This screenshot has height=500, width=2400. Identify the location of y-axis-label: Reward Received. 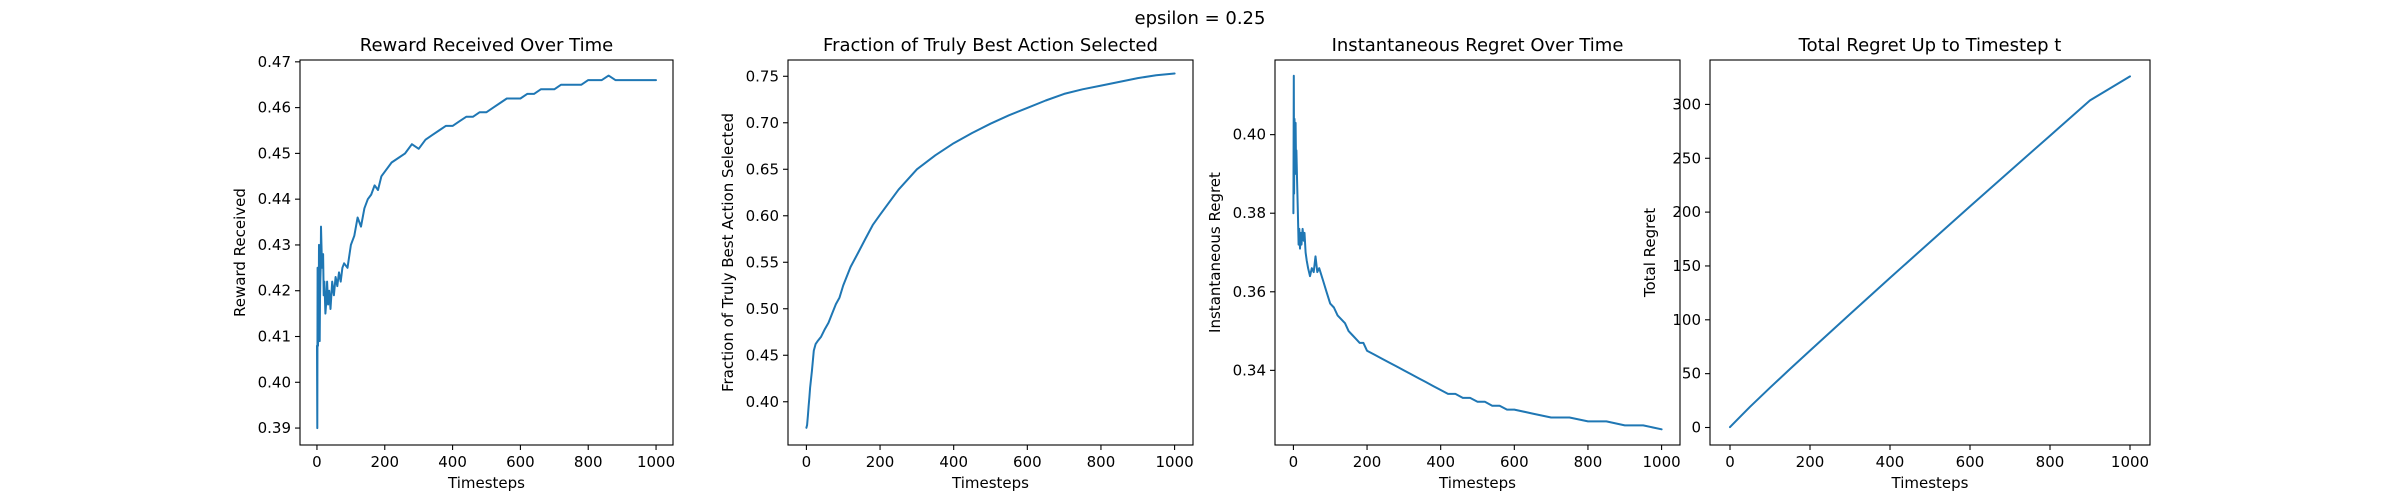
(240, 252).